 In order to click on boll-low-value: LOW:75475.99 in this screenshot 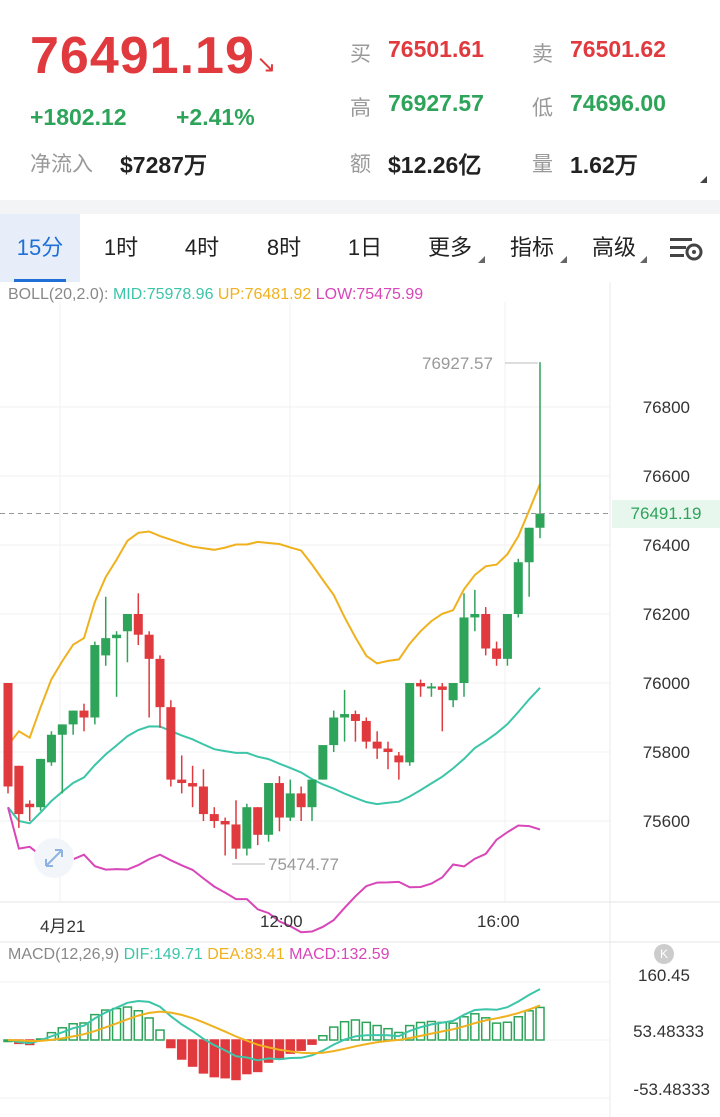, I will do `click(369, 294)`.